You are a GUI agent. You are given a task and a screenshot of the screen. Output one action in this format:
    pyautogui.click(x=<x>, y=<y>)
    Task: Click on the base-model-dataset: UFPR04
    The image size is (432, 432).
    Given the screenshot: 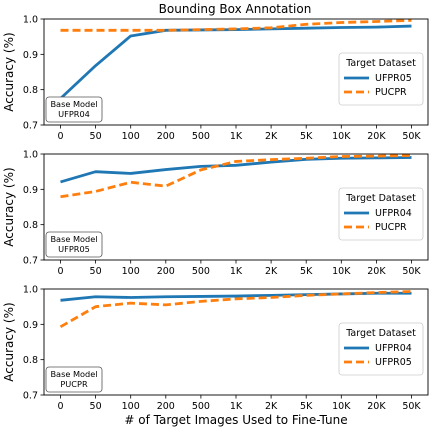 What is the action you would take?
    pyautogui.click(x=74, y=114)
    